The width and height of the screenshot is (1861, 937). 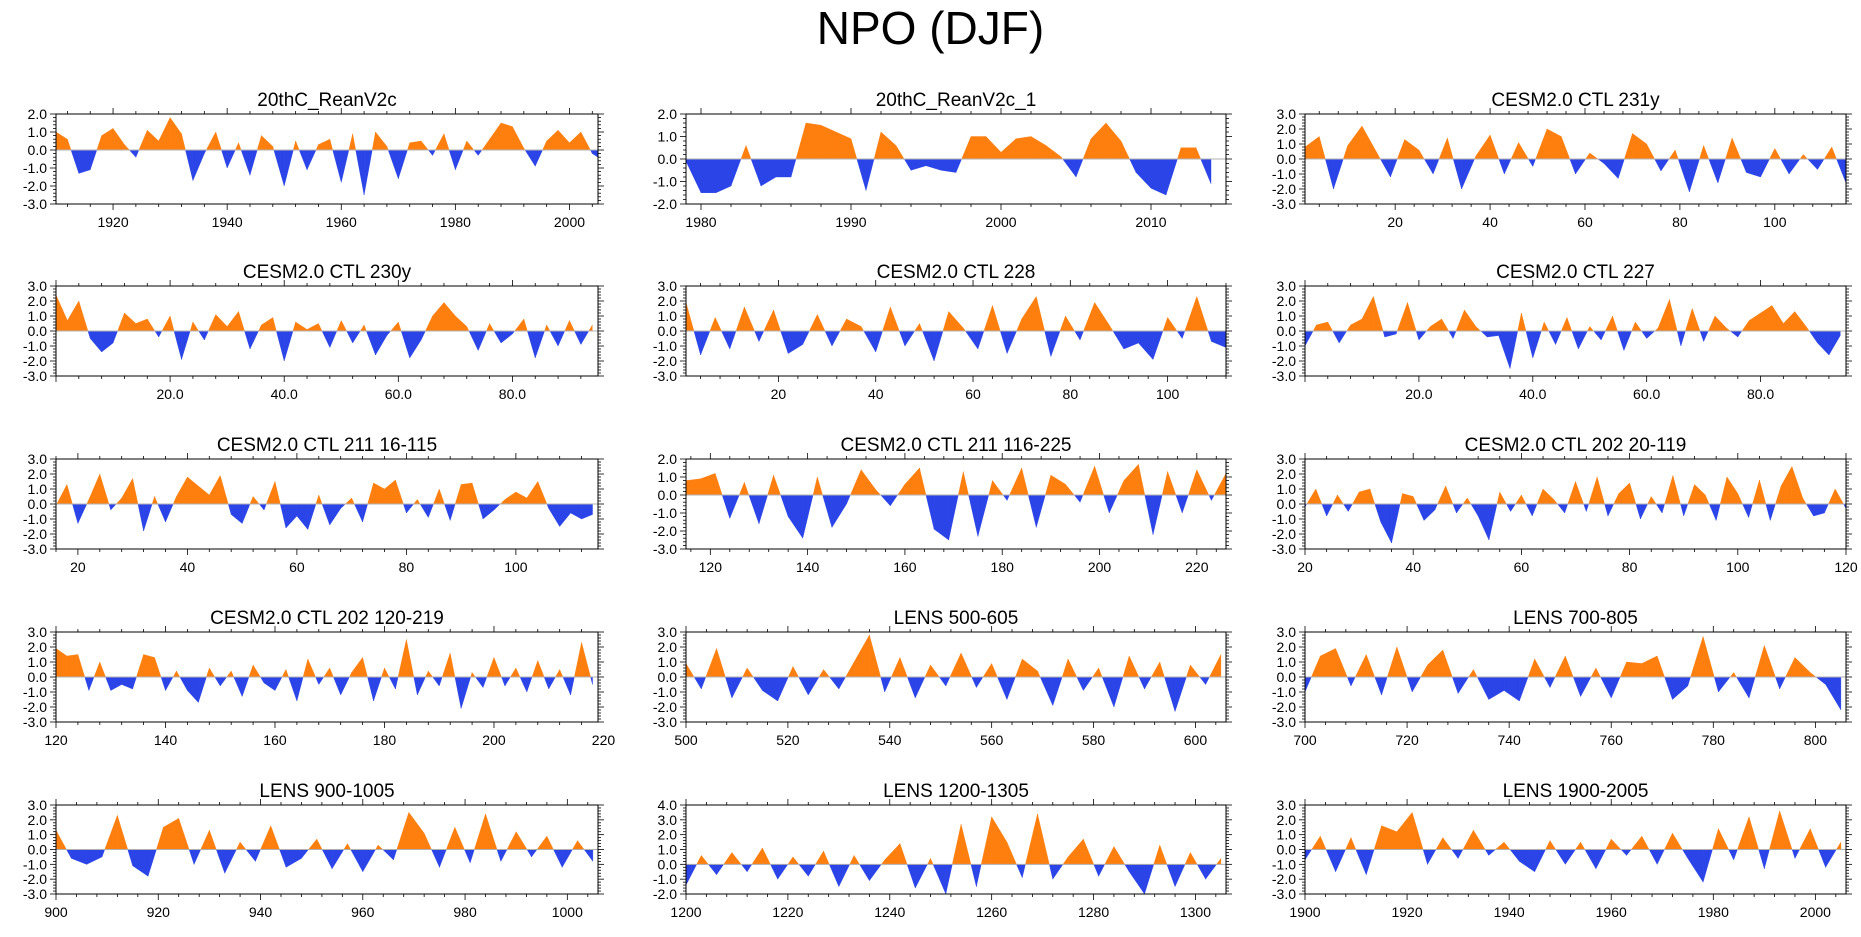 What do you see at coordinates (665, 346) in the screenshot?
I see `y-tick-label: -1.0` at bounding box center [665, 346].